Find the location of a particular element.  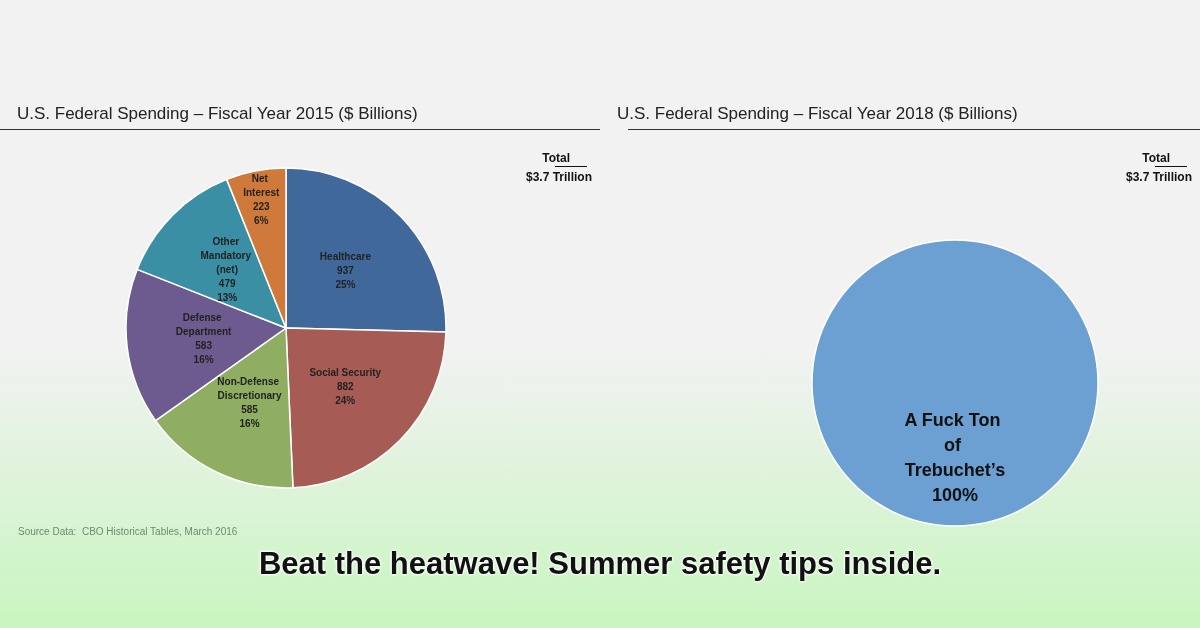

data-label: 479 13% is located at coordinates (227, 290).